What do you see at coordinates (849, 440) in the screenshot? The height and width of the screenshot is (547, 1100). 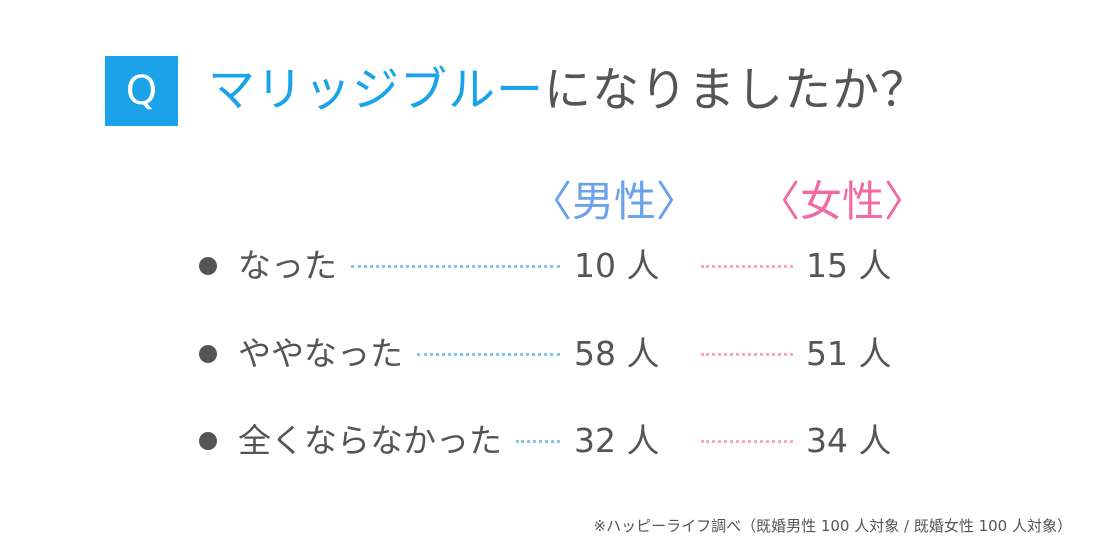 I see `female-value: 34 人` at bounding box center [849, 440].